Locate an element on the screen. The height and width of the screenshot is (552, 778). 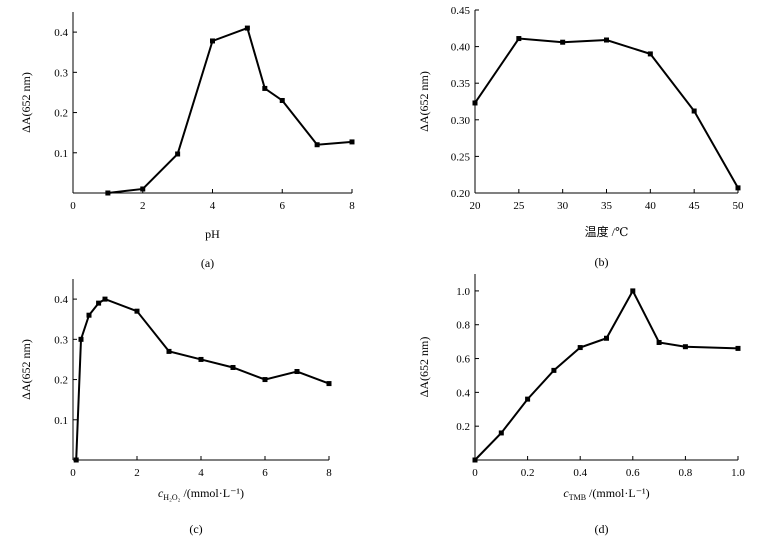
chart-3-y-axis-title: ΔA(652 nm) is located at coordinates (424, 367).